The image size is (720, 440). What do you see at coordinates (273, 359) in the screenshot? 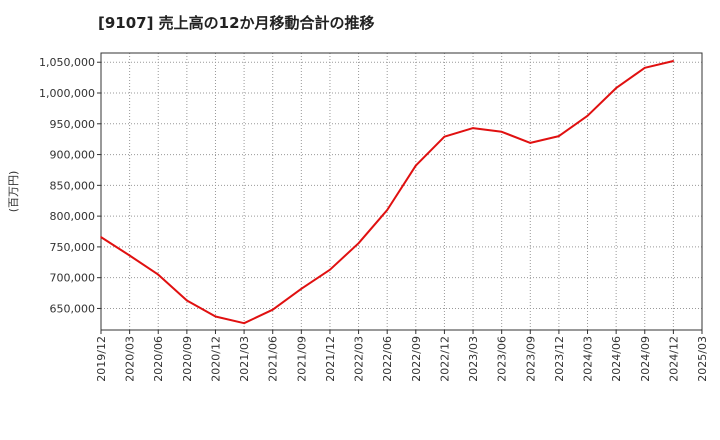
I see `x-tick-label: 2021/06` at bounding box center [273, 359].